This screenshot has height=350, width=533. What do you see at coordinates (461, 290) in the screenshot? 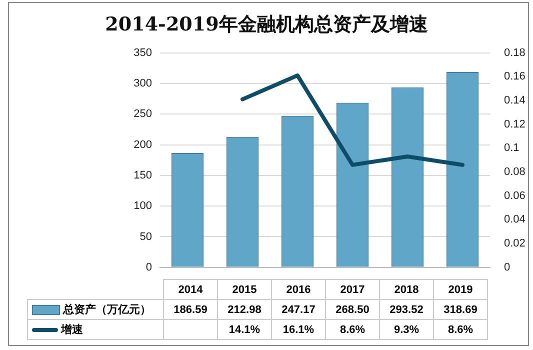
I see `x-tick-label: 2019` at bounding box center [461, 290].